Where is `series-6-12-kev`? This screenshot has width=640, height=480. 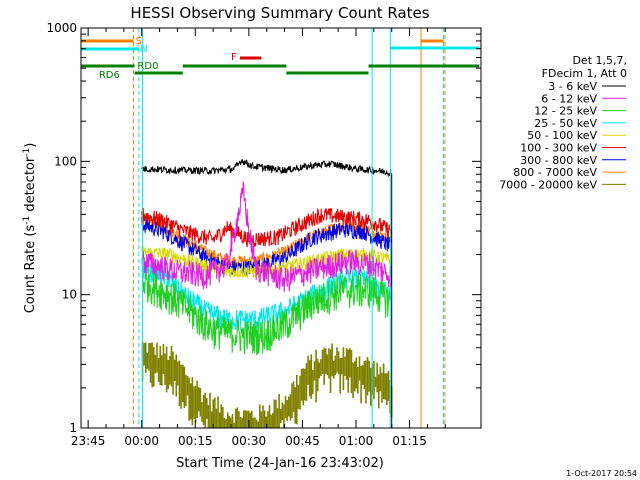
series-6-12-kev is located at coordinates (266, 237).